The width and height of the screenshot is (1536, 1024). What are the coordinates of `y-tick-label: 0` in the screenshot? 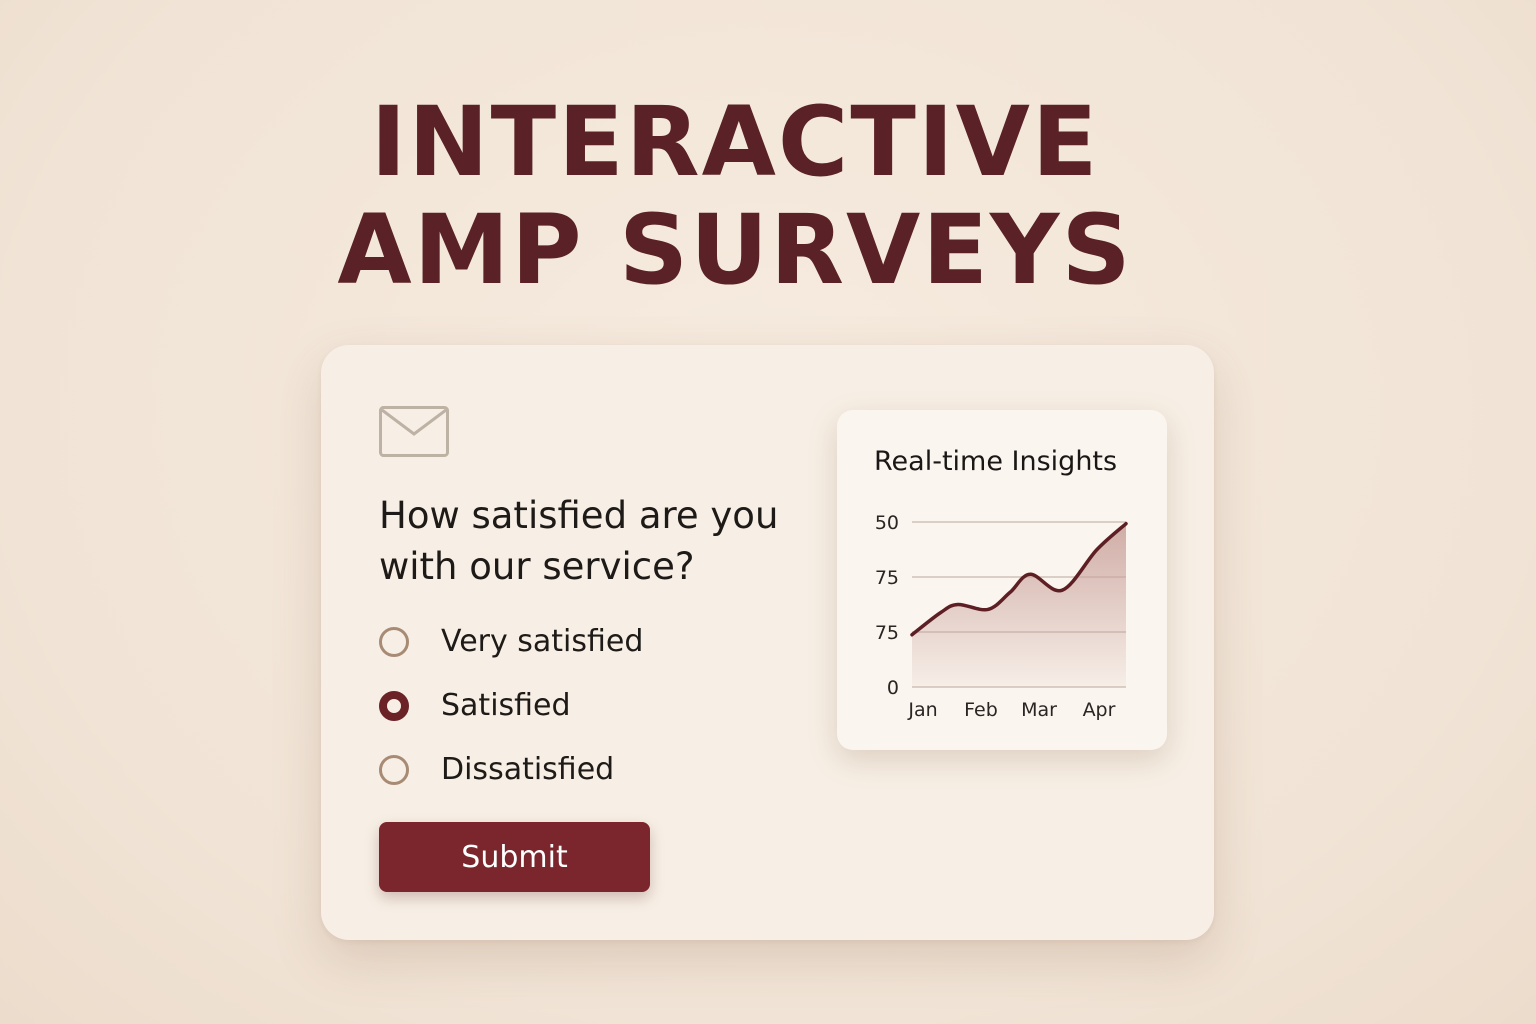 It's located at (893, 688).